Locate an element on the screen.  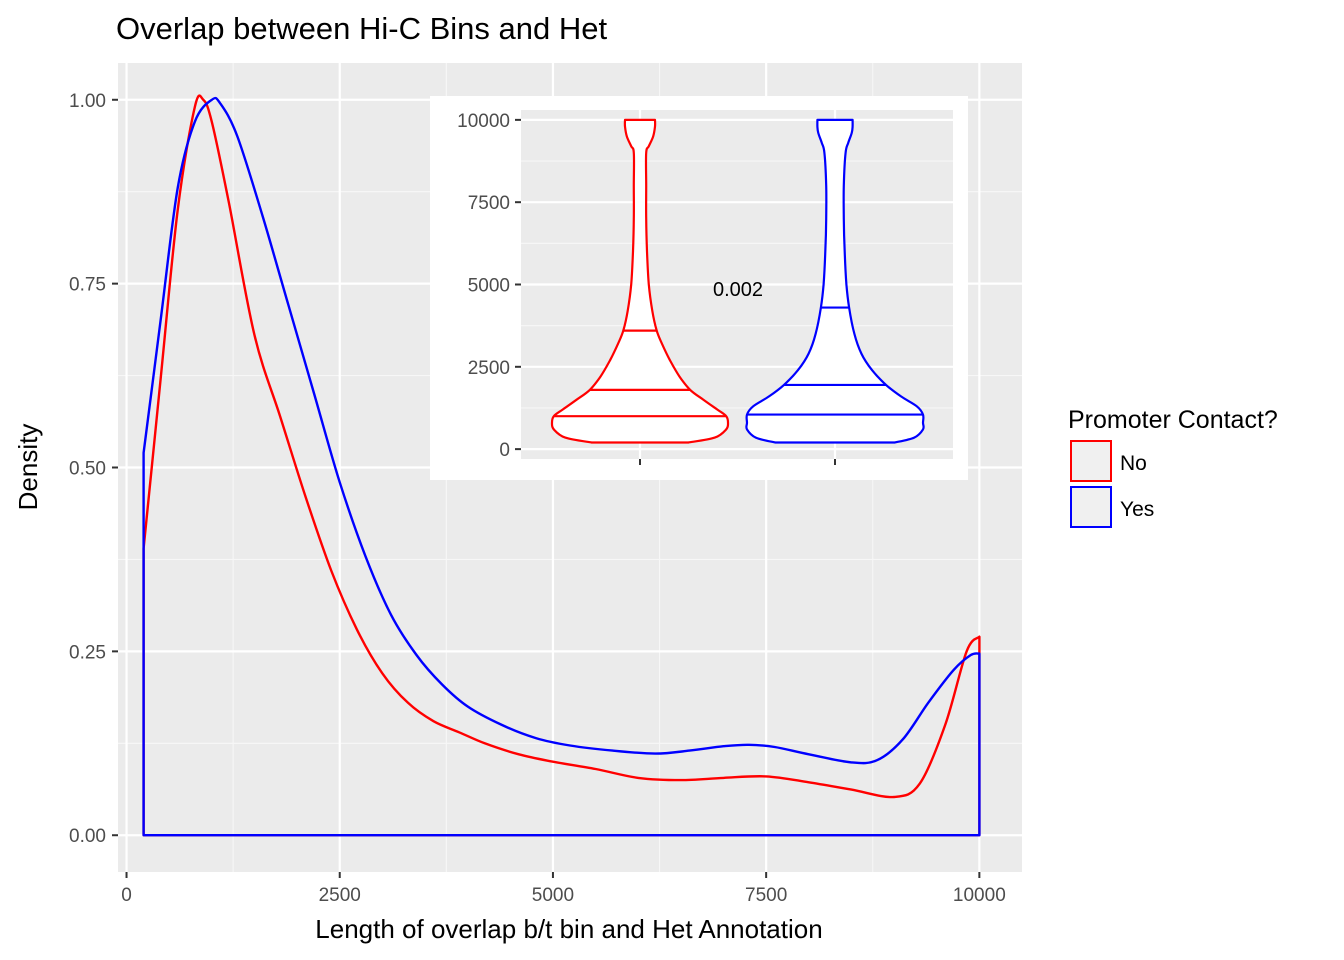
legend-title: Promoter Contact? is located at coordinates (1173, 420).